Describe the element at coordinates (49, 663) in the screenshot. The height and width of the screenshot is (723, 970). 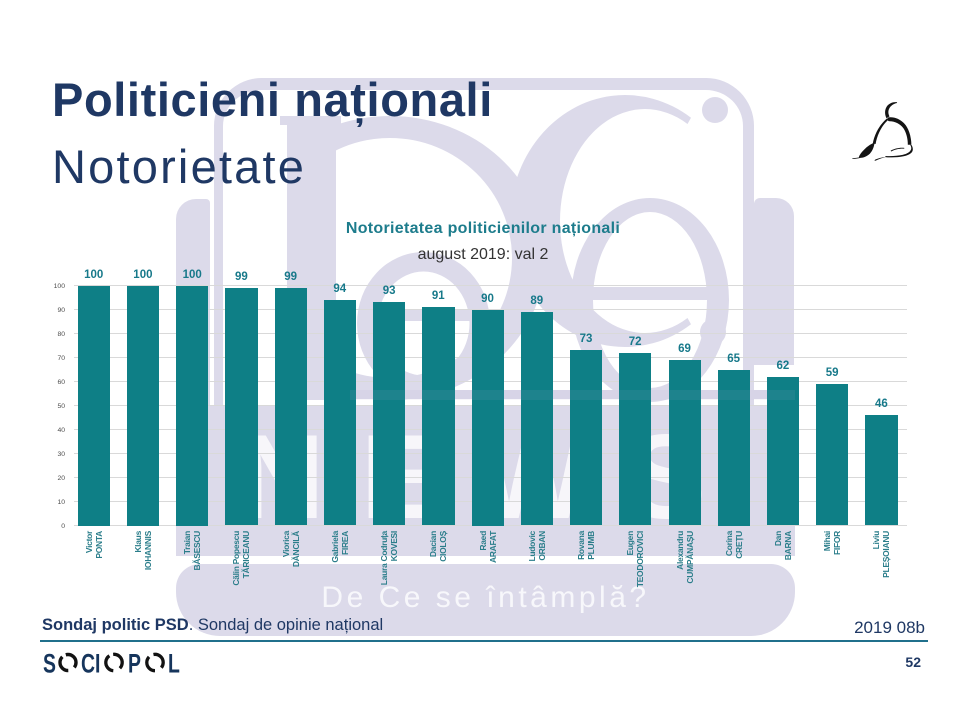
I see `svg-text: S` at that location.